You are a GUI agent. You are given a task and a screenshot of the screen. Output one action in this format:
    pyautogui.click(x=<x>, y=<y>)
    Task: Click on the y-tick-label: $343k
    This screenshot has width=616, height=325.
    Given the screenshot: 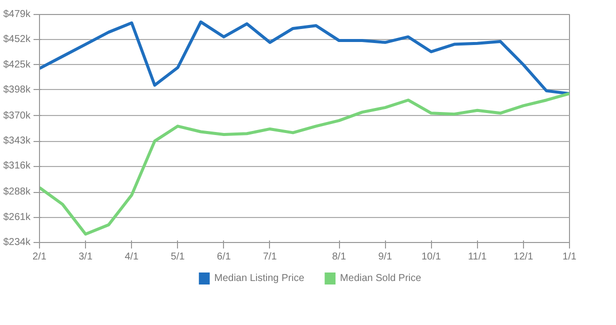 What is the action you would take?
    pyautogui.click(x=17, y=141)
    